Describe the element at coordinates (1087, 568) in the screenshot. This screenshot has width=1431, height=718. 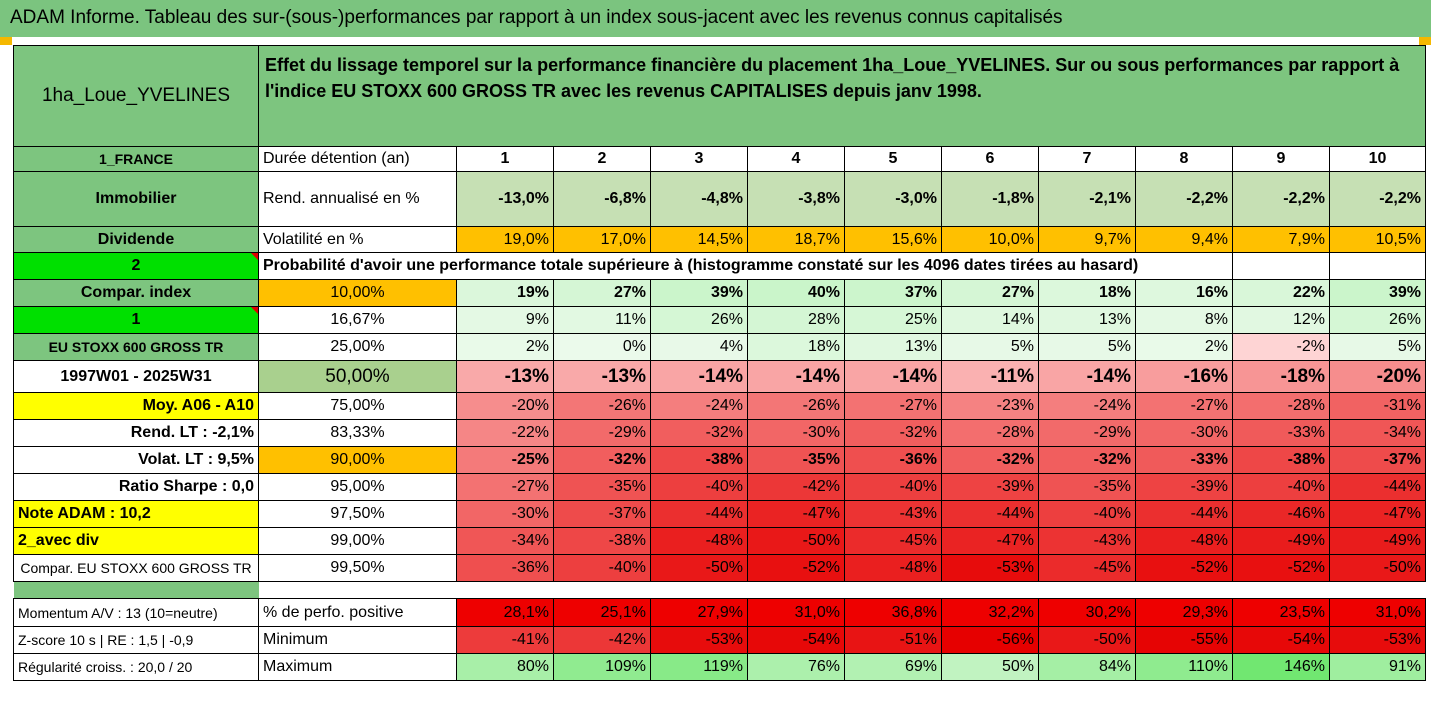
I see `quantile-value: -45%` at that location.